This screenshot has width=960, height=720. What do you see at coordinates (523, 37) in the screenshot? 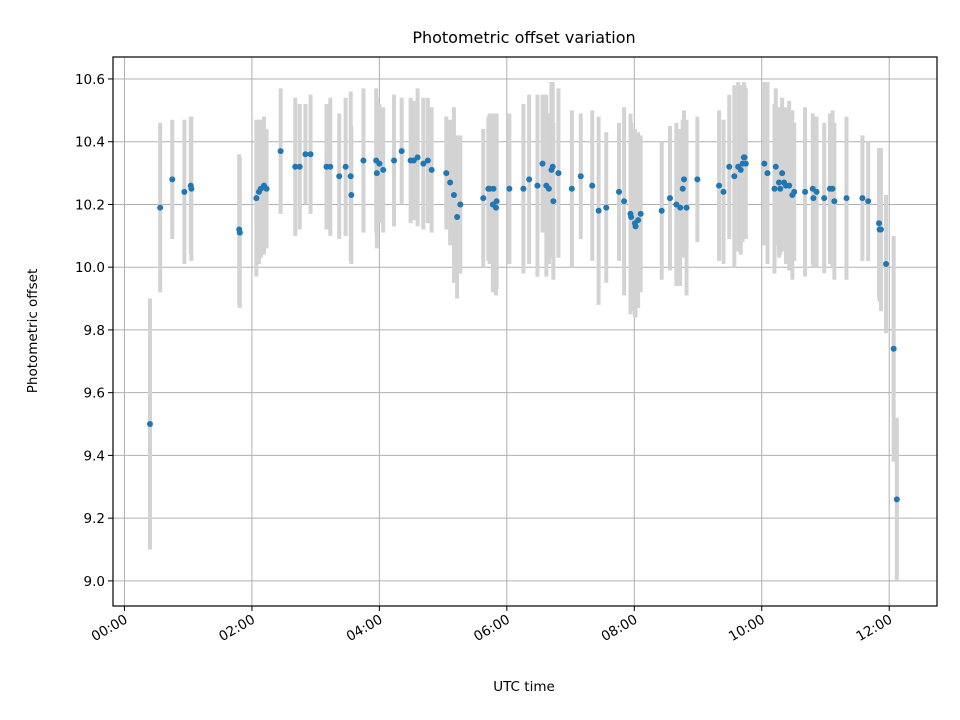
I see `chart-title: Photometric offset variation` at bounding box center [523, 37].